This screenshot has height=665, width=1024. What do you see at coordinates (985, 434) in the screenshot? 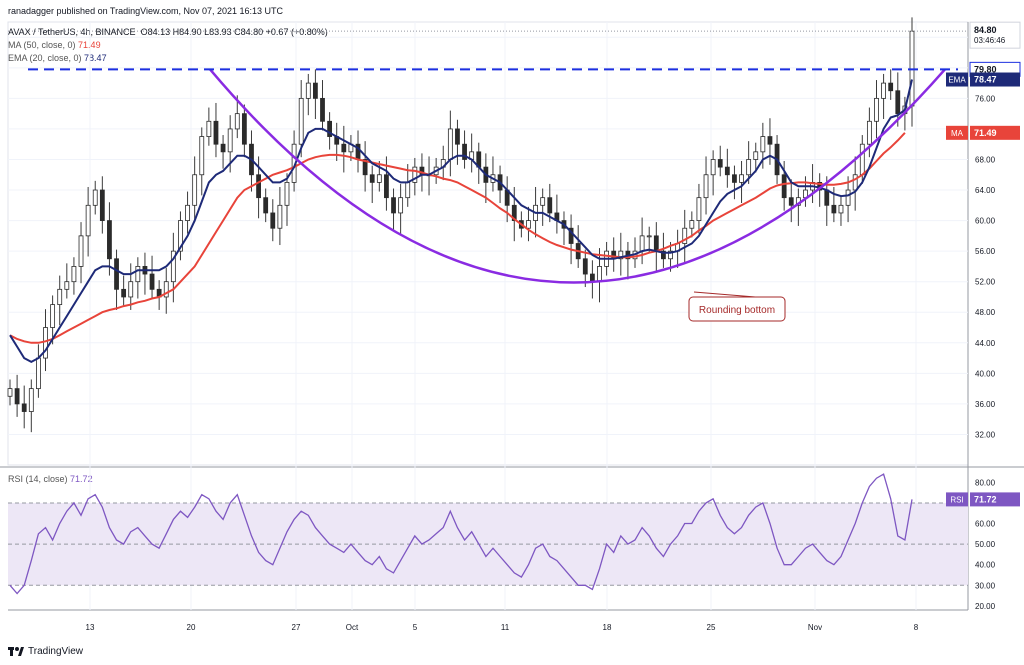
I see `price-tick-label: 32.00` at bounding box center [985, 434].